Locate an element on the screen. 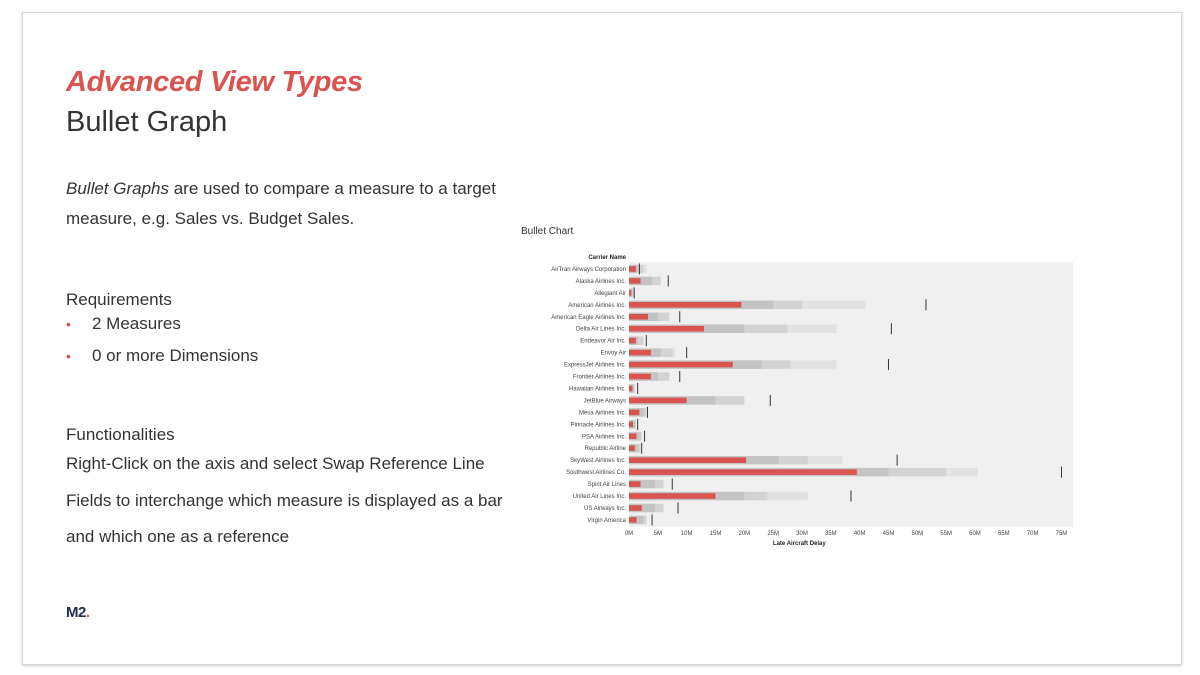 The width and height of the screenshot is (1200, 675). category-label: AirTran Airways Corporation is located at coordinates (588, 270).